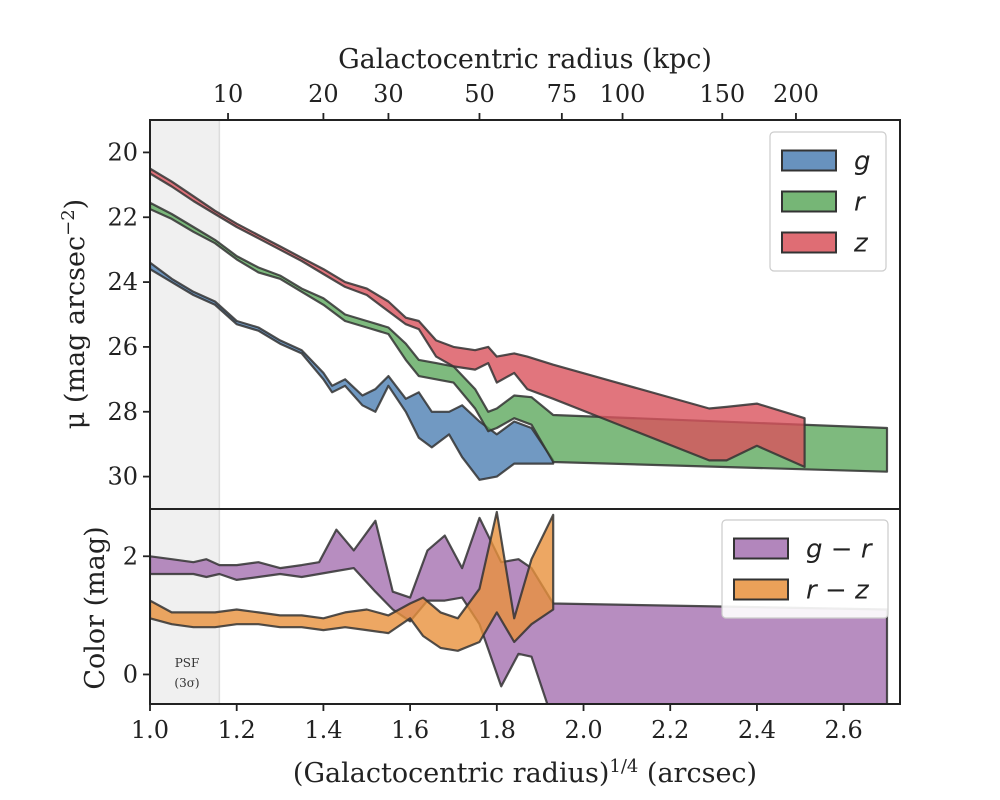 The height and width of the screenshot is (800, 1000). I want to click on top-tick-label: 100, so click(623, 94).